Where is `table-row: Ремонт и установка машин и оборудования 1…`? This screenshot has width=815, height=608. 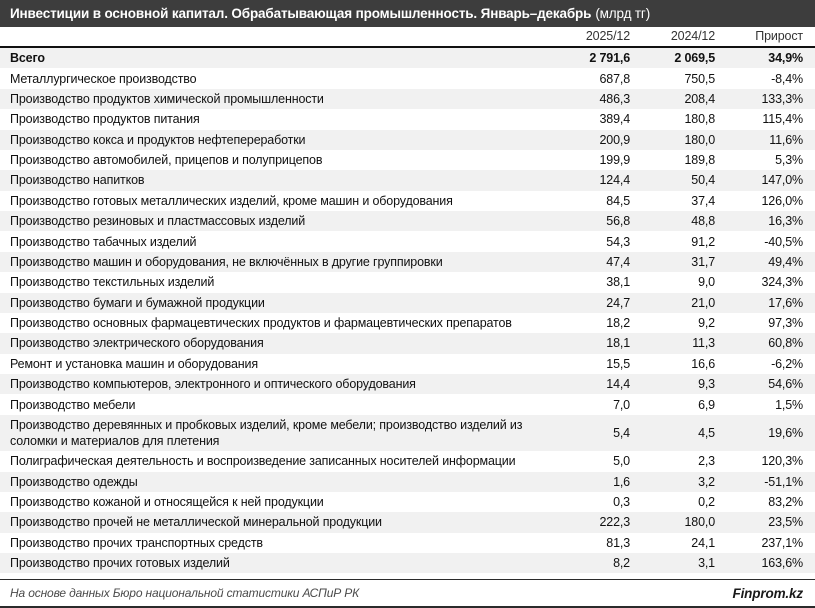 table-row: Ремонт и установка машин и оборудования 1… is located at coordinates (407, 364).